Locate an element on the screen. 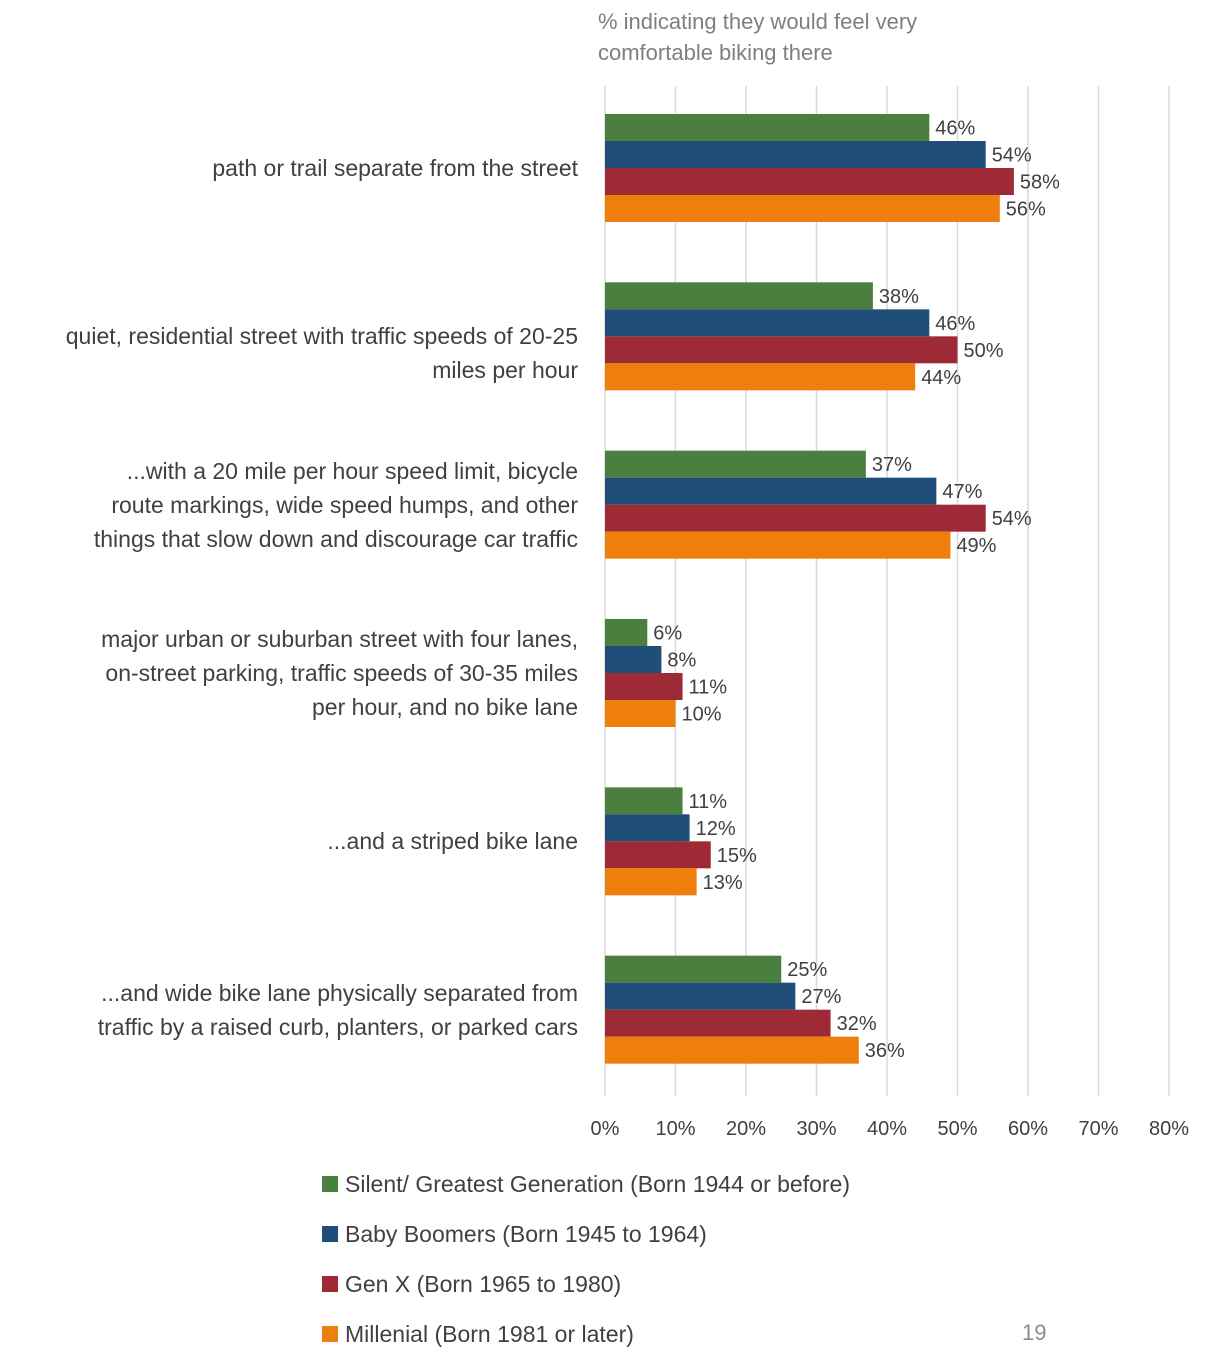 The image size is (1214, 1366). data-label: 10% is located at coordinates (702, 715).